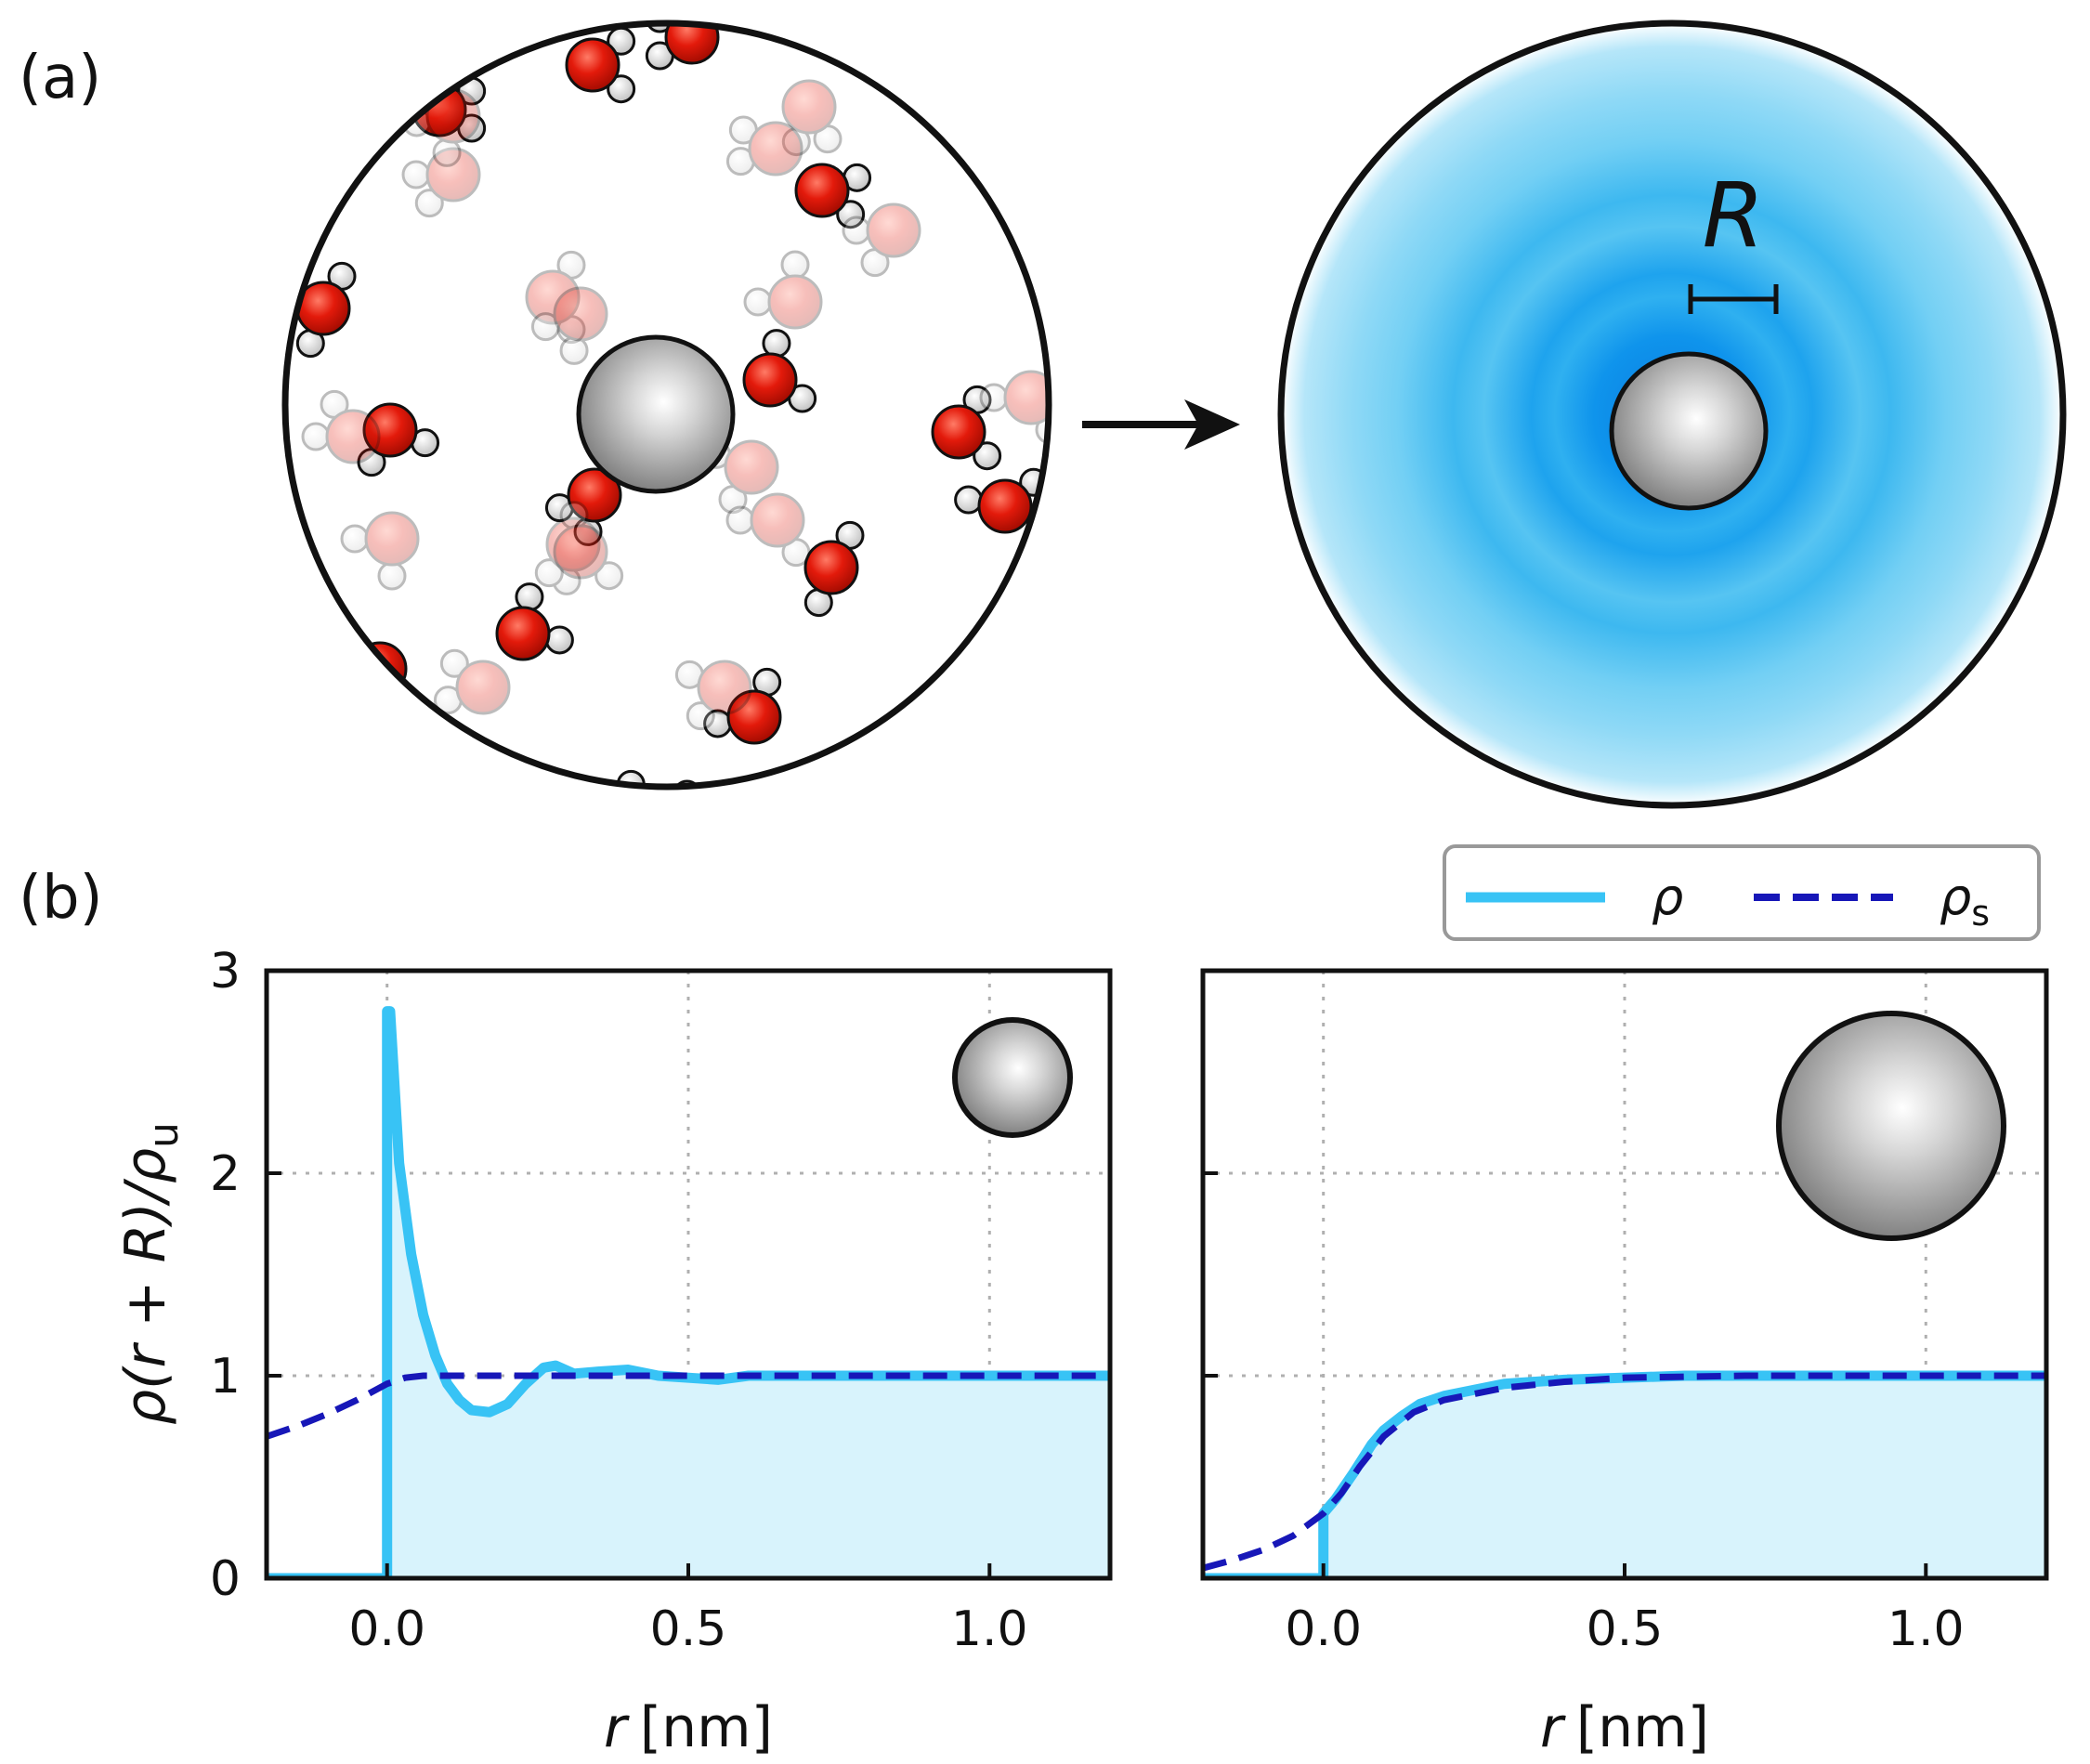 The width and height of the screenshot is (2090, 1764). I want to click on y-tick-label: 3, so click(225, 972).